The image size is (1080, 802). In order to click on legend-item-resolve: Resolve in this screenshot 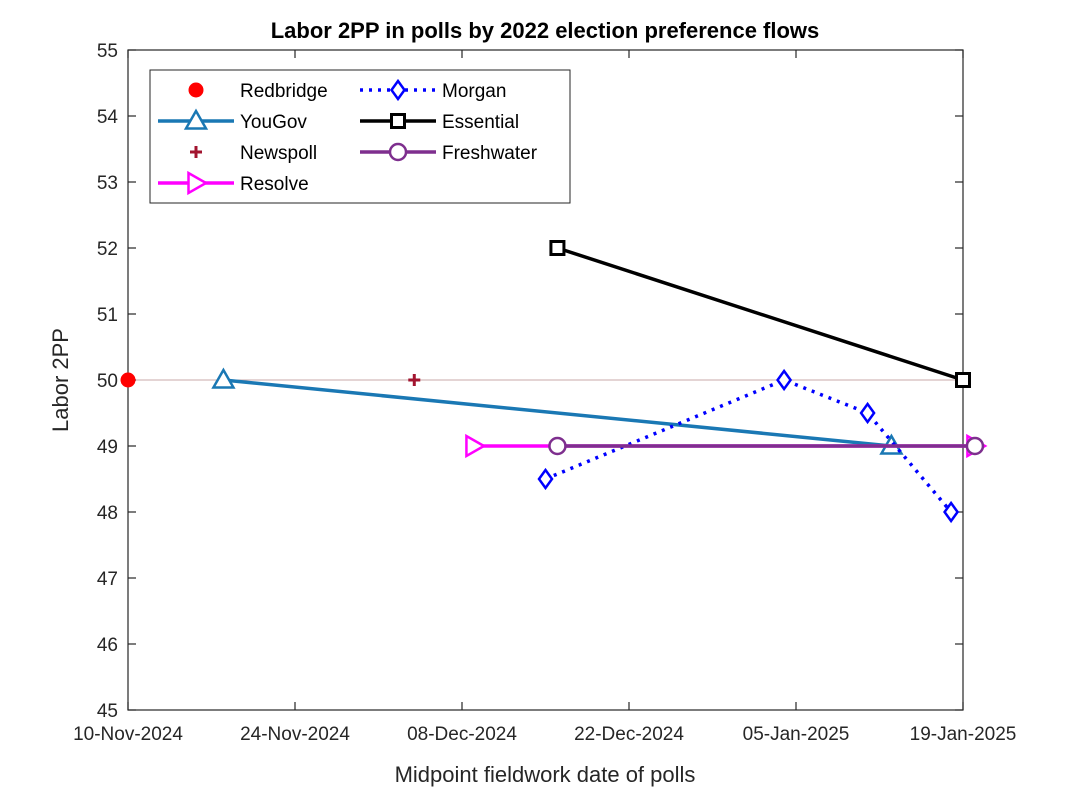, I will do `click(233, 183)`.